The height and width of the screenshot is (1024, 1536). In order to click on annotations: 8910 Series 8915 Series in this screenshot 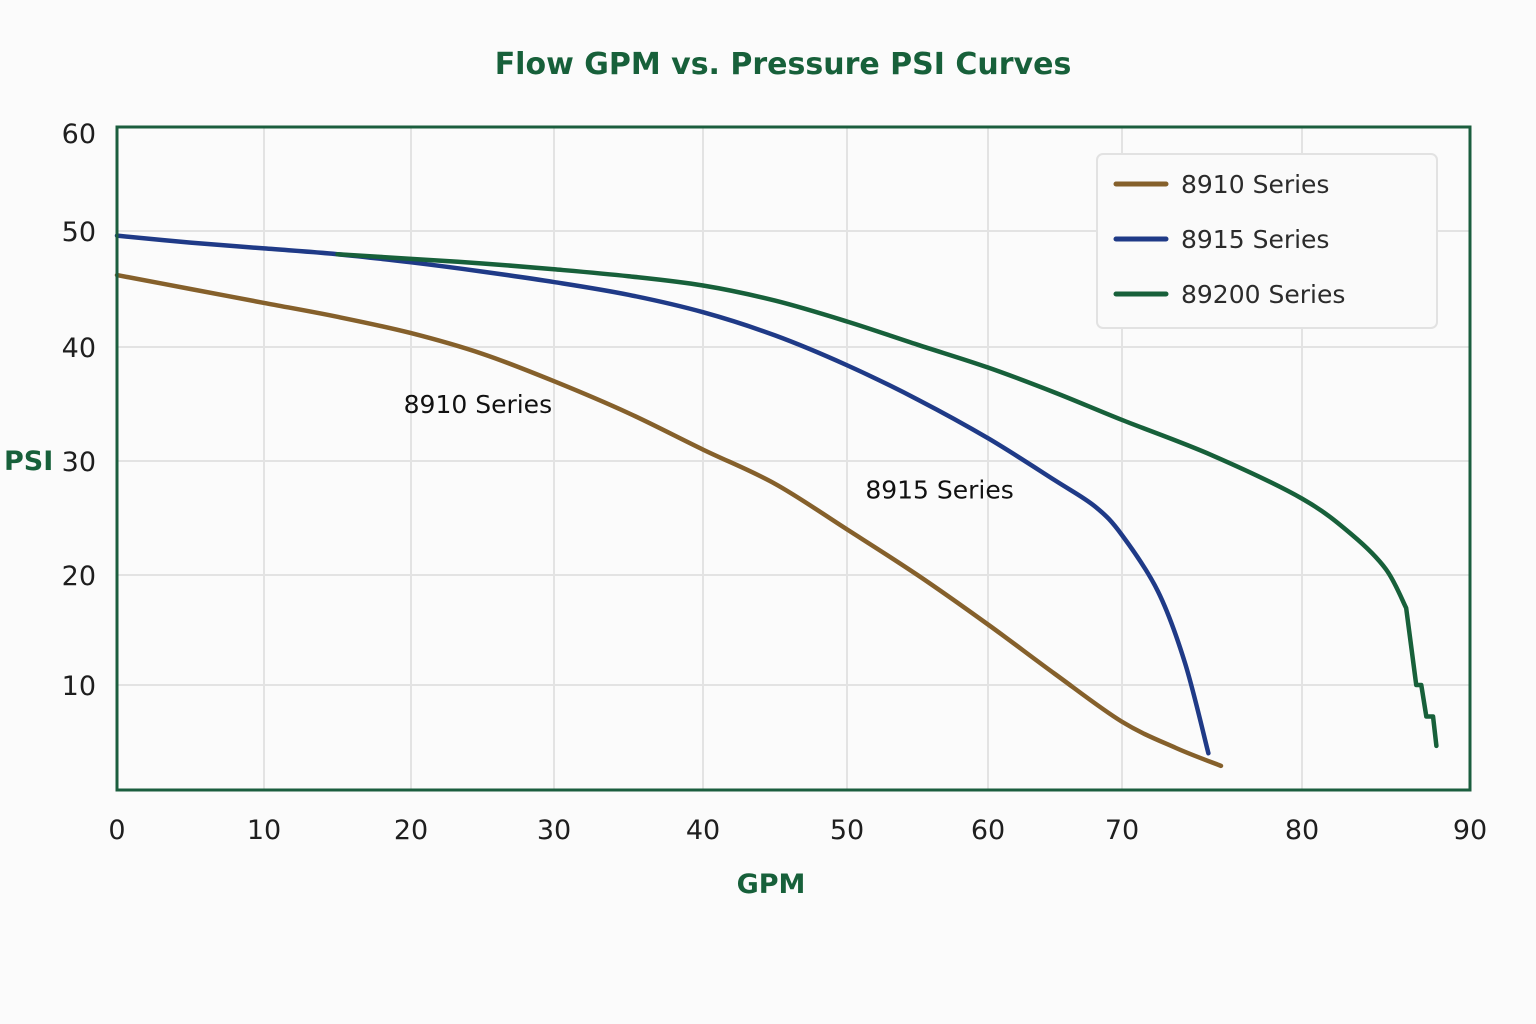, I will do `click(709, 447)`.